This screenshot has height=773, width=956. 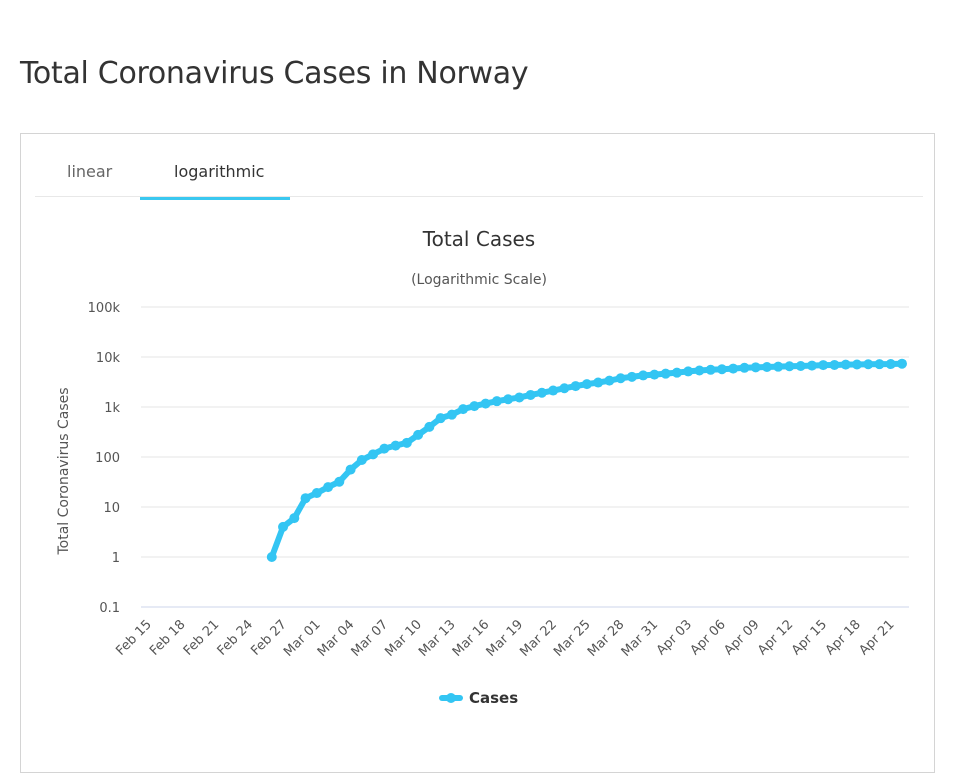 I want to click on active-tab-indicator, so click(x=215, y=198).